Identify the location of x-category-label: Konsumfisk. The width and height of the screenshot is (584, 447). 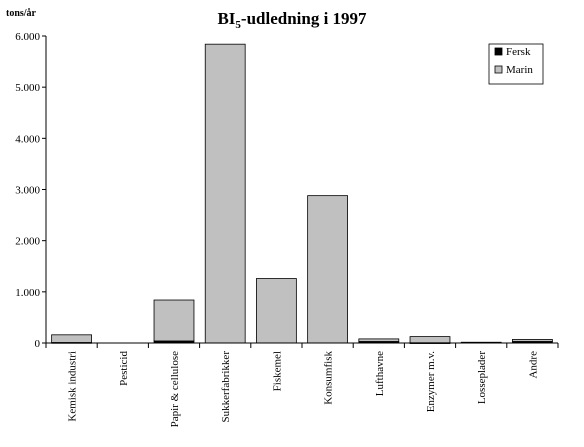
(329, 378).